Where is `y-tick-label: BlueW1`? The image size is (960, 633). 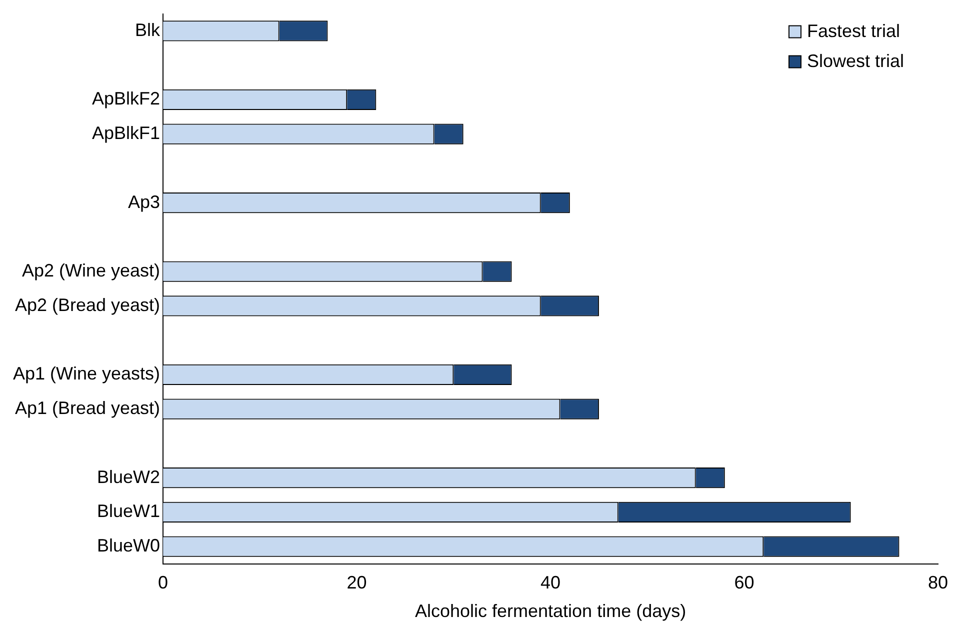
y-tick-label: BlueW1 is located at coordinates (128, 511).